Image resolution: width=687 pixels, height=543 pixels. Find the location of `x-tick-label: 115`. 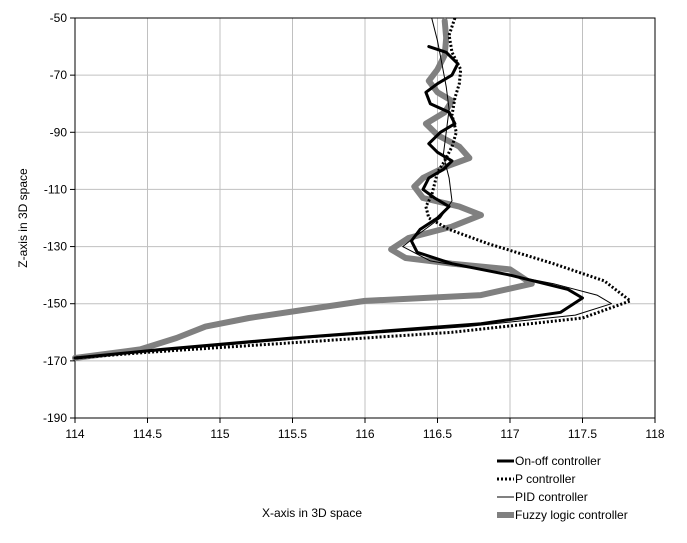

x-tick-label: 115 is located at coordinates (219, 434).